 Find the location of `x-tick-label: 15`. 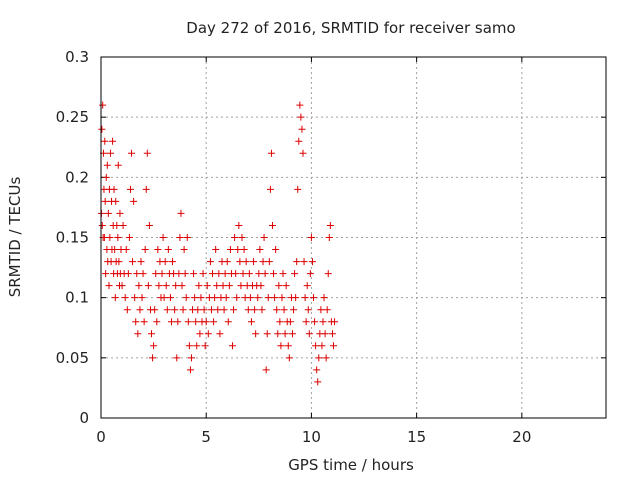

x-tick-label: 15 is located at coordinates (416, 437).